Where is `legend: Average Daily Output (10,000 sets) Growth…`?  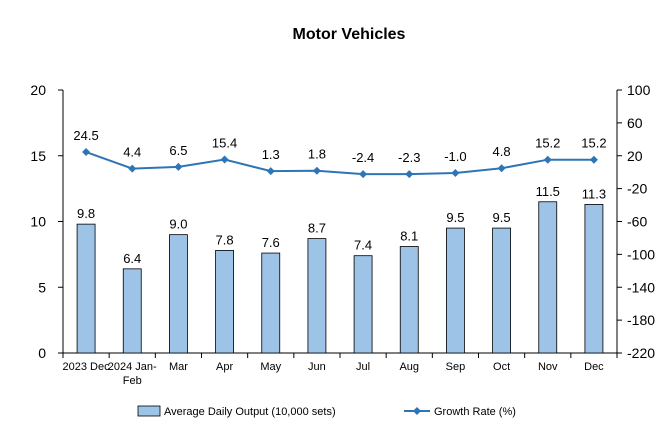 legend: Average Daily Output (10,000 sets) Growth… is located at coordinates (326, 411).